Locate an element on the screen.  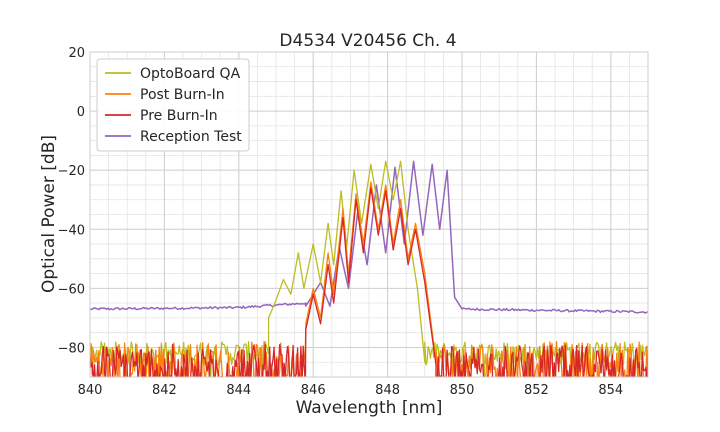
legend-label: Post Burn-In is located at coordinates (182, 95).